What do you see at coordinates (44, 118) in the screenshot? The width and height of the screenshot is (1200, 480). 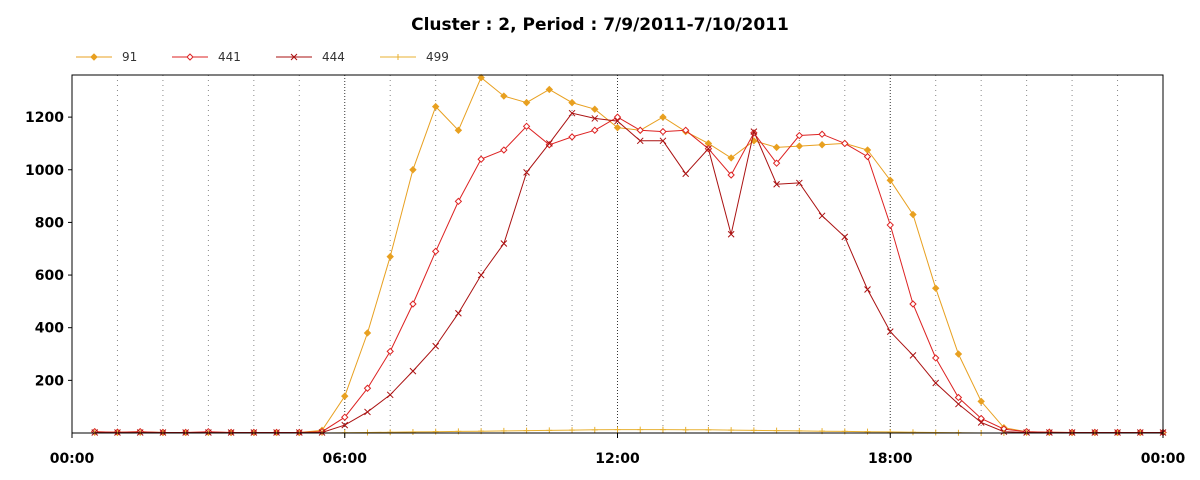 I see `y-tick-label: 1200` at bounding box center [44, 118].